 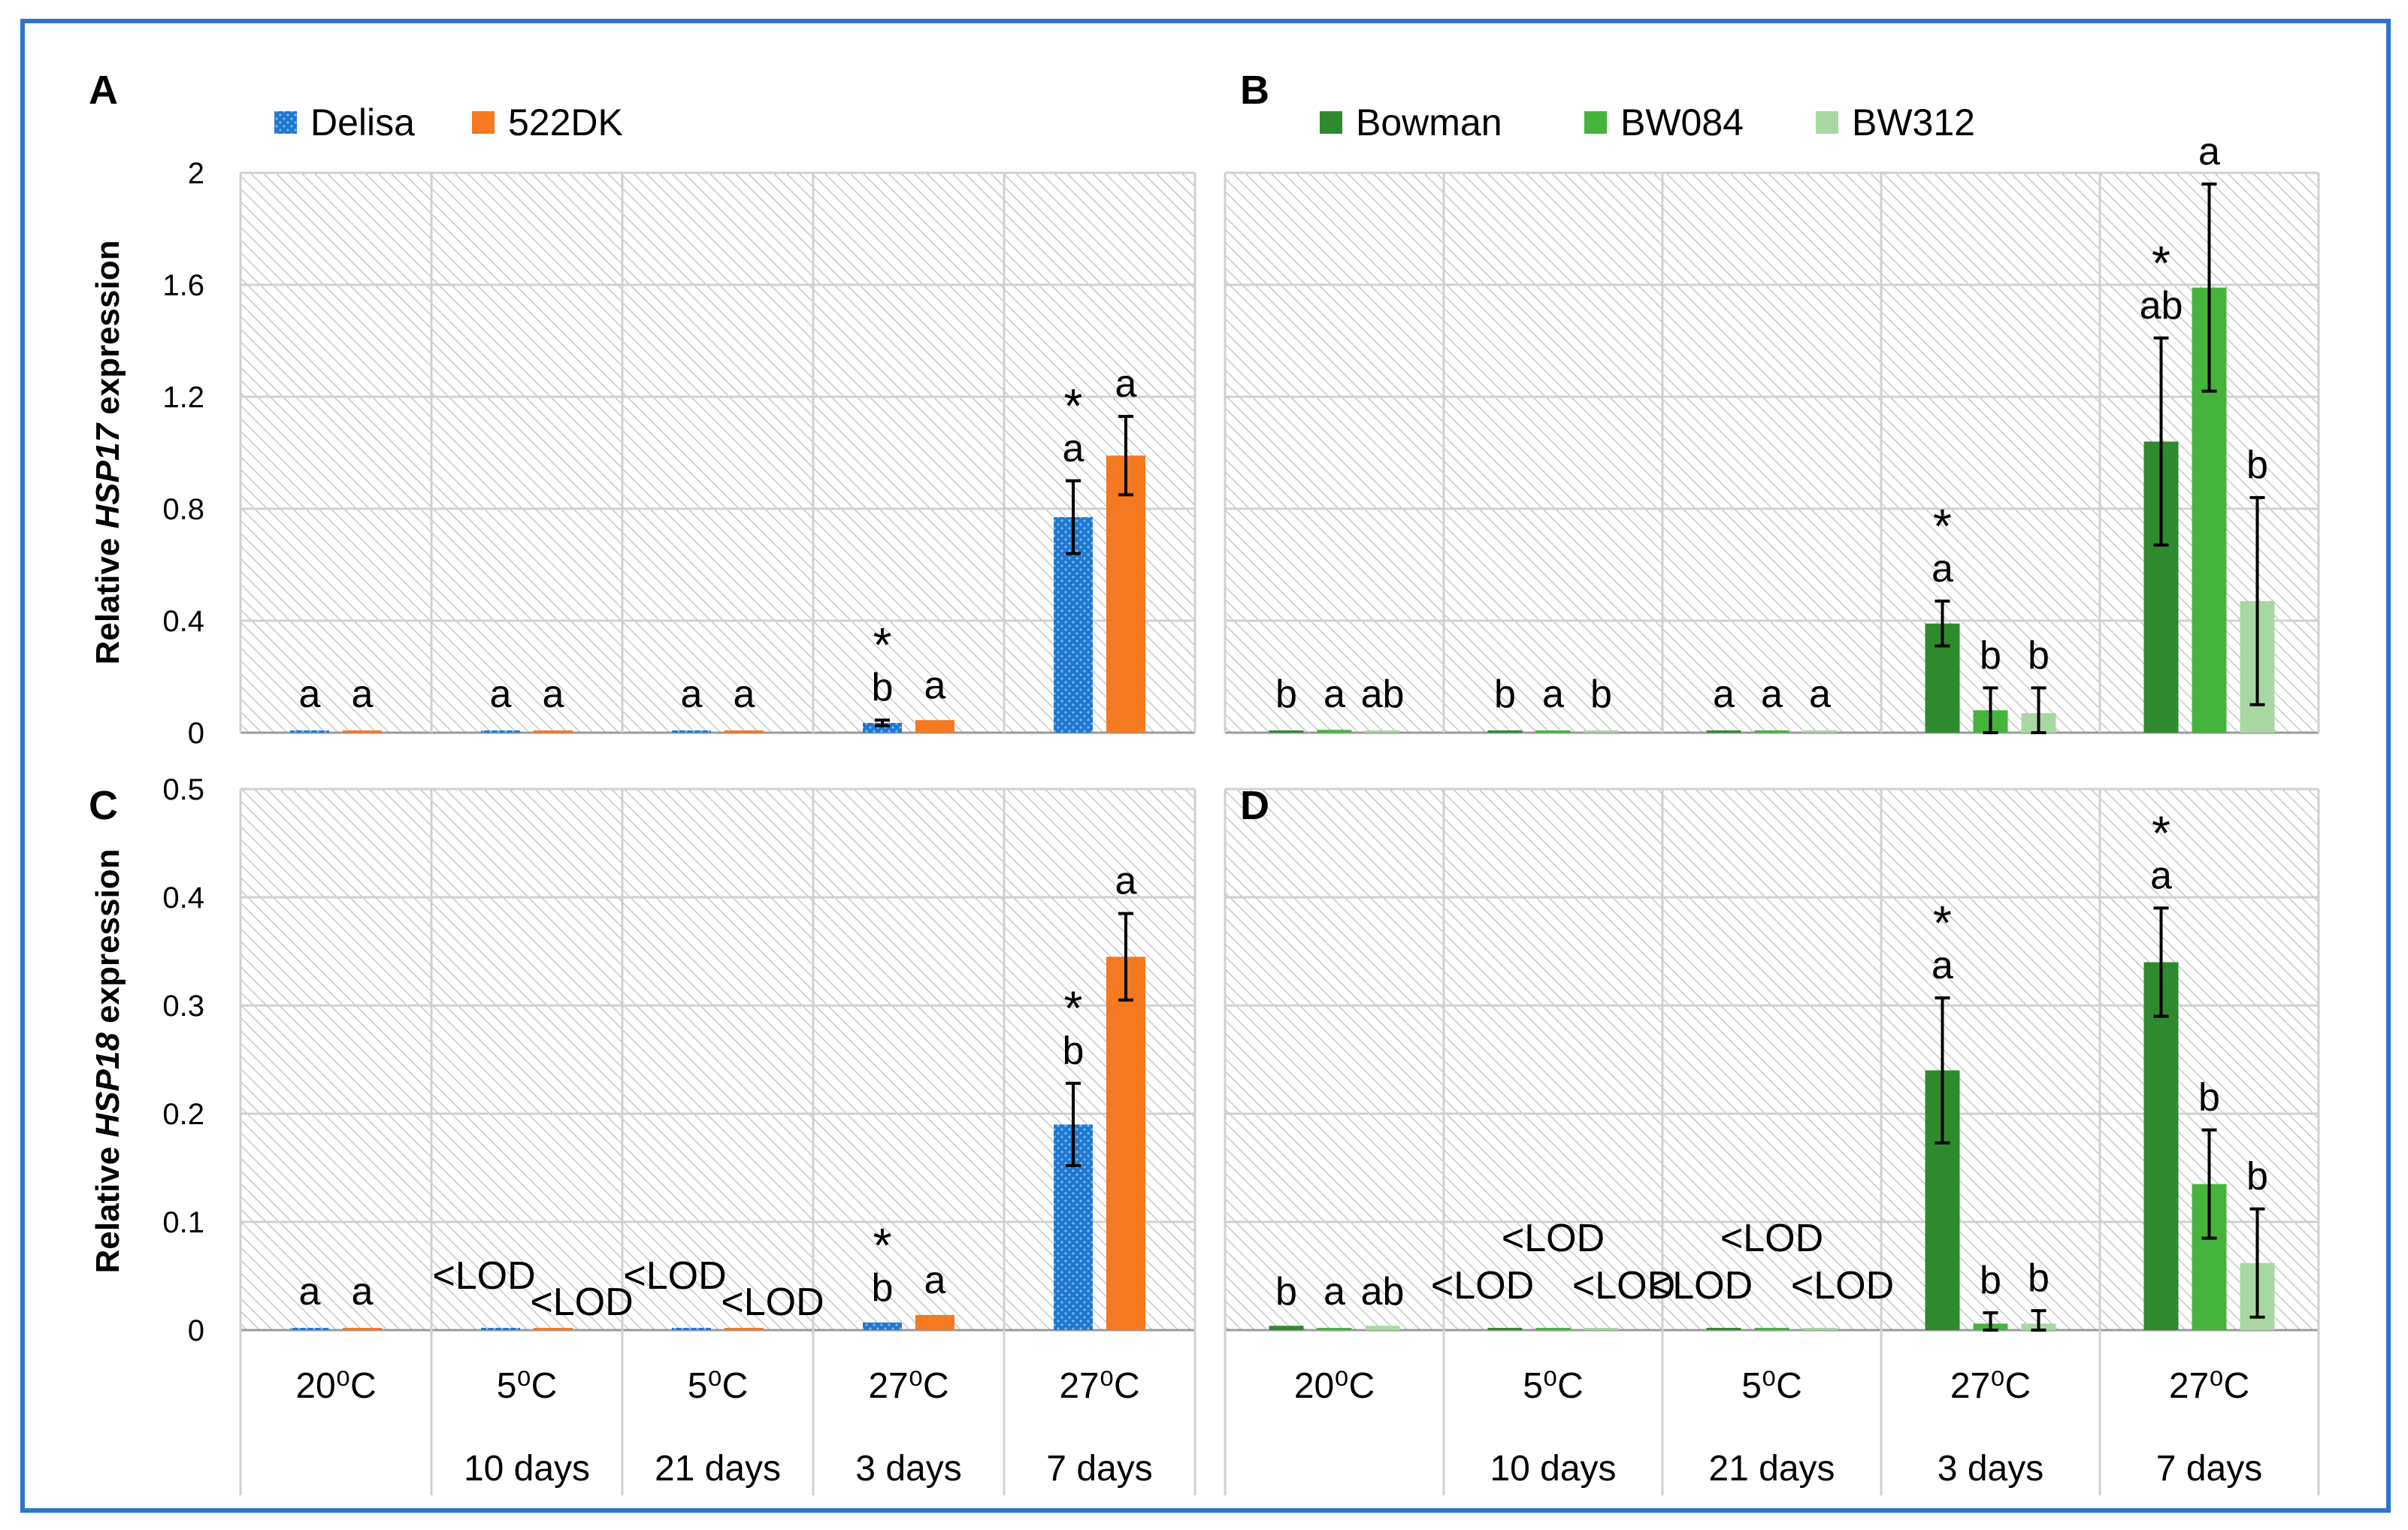 I want to click on y-axis-title-top: Relative HSP17 expression, so click(x=107, y=452).